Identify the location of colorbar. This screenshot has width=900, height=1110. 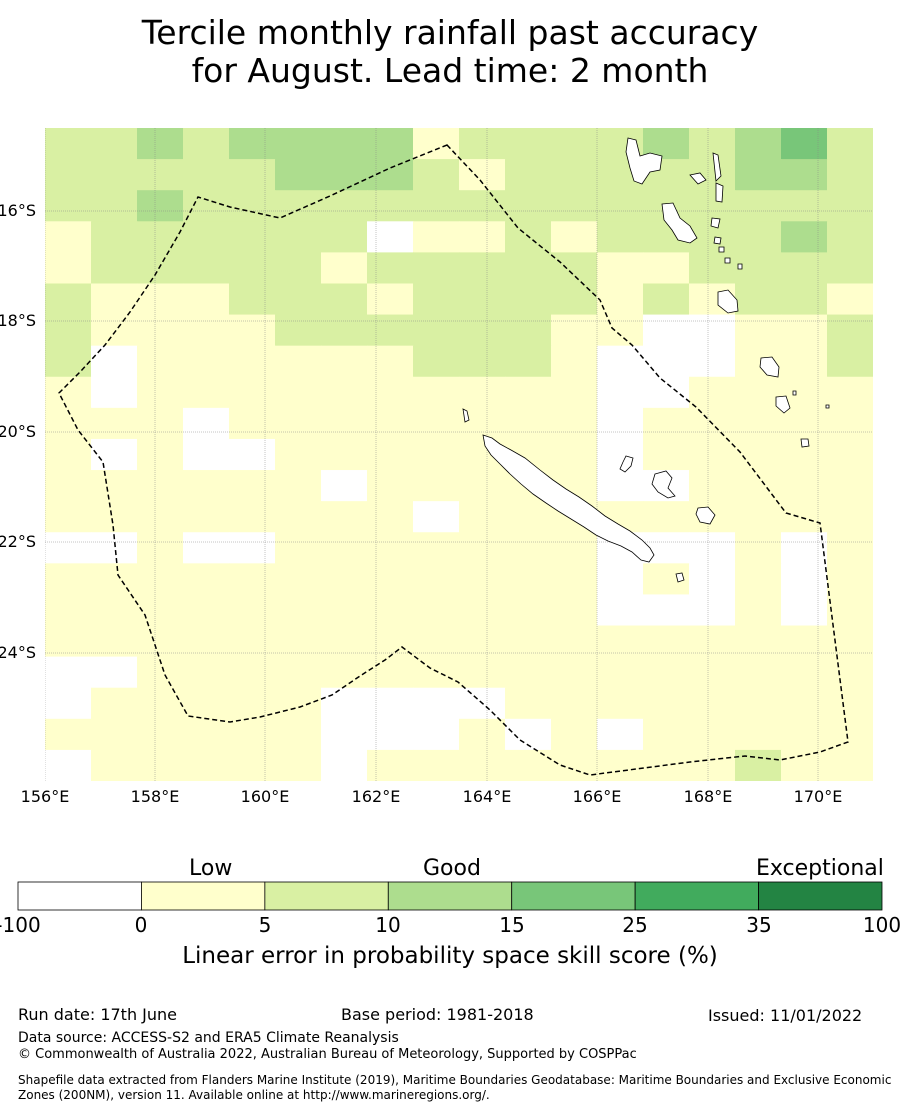
(450, 896).